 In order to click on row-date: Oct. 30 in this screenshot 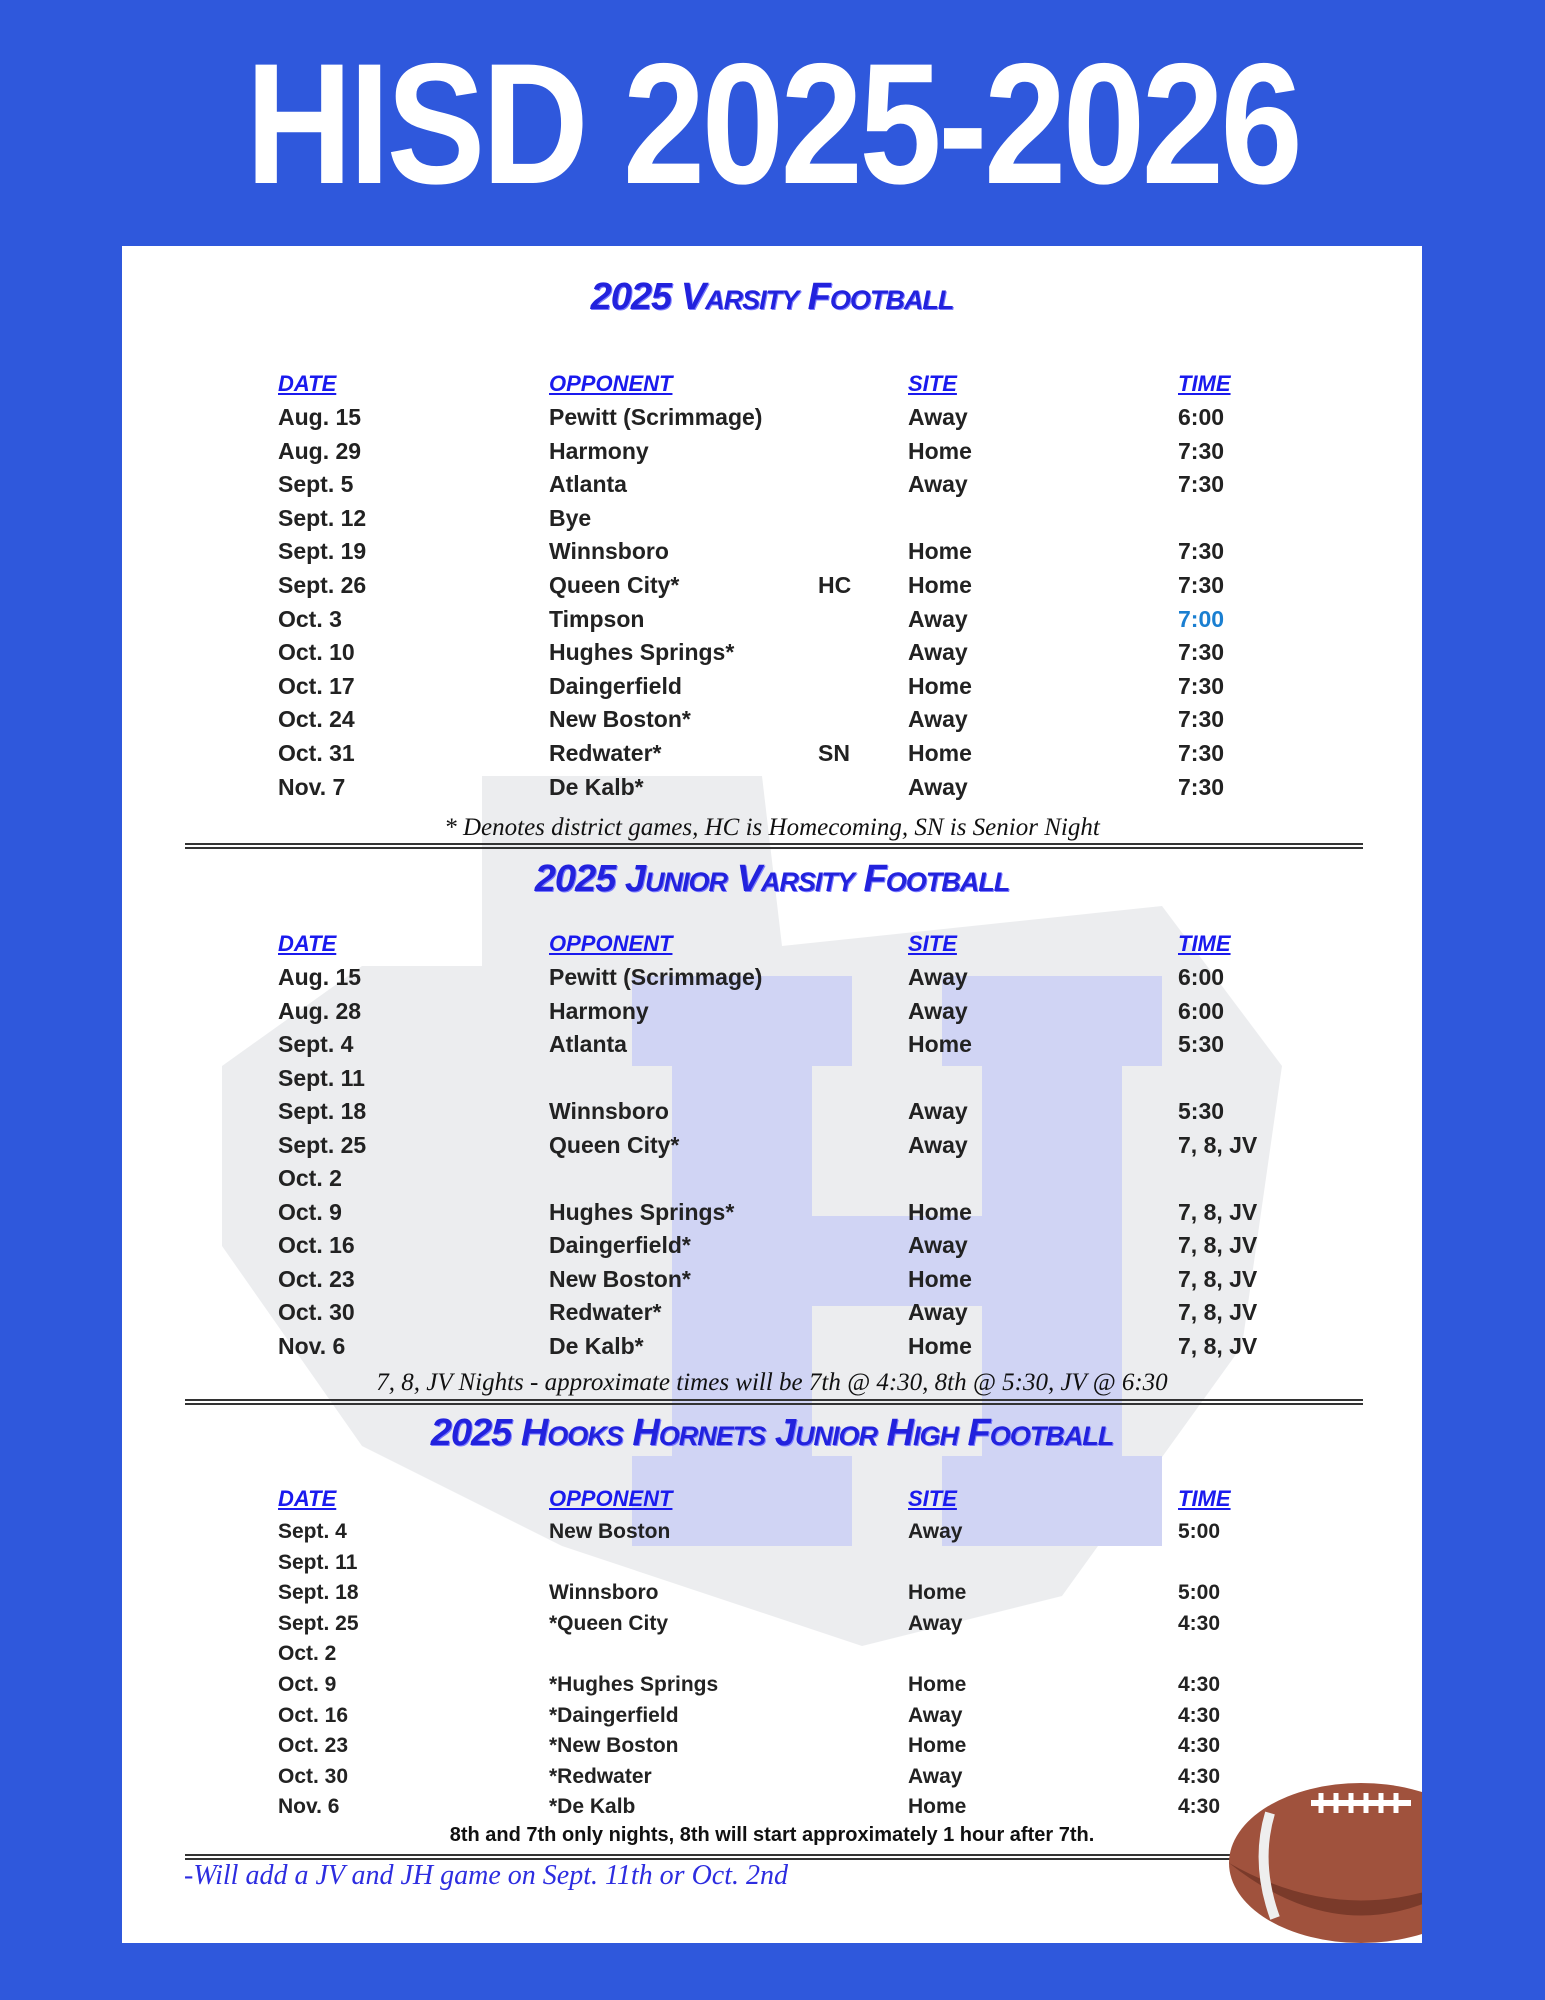, I will do `click(316, 1312)`.